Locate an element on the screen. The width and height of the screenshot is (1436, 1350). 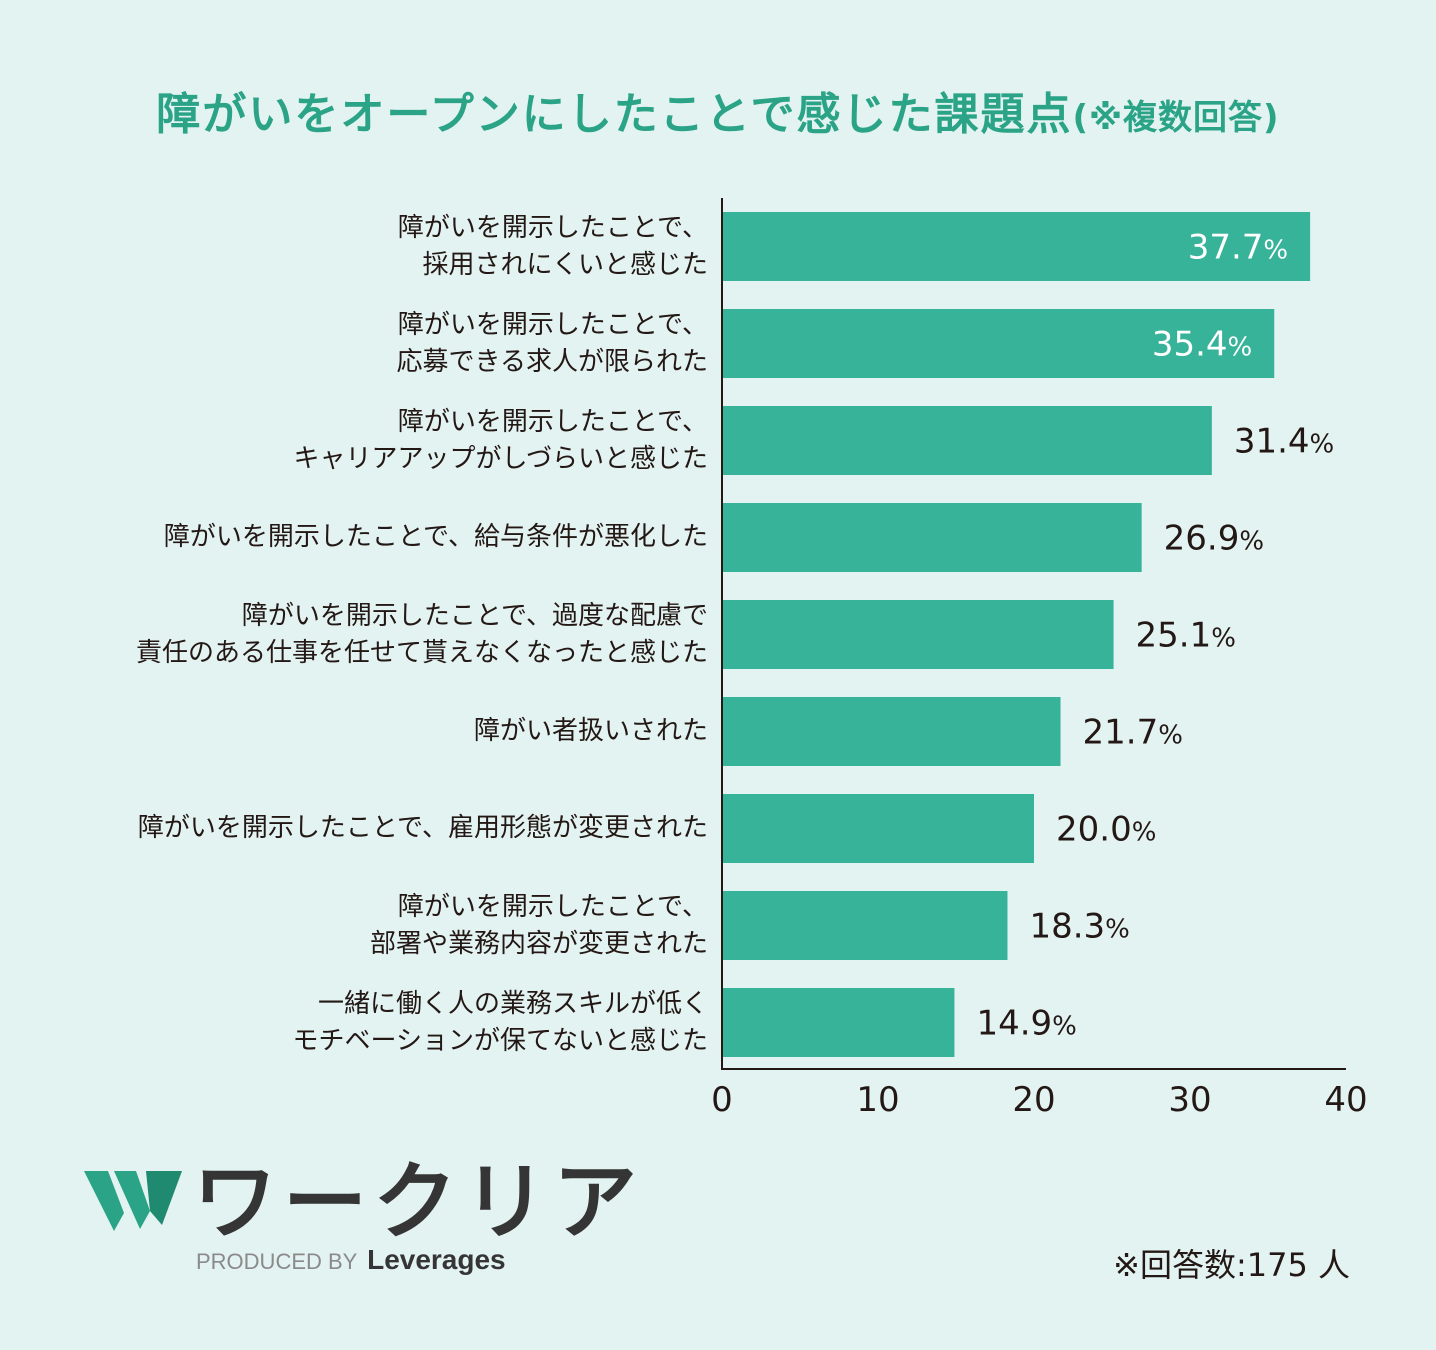
category-label-line: モチベーションが保てないと感じた is located at coordinates (500, 1040).